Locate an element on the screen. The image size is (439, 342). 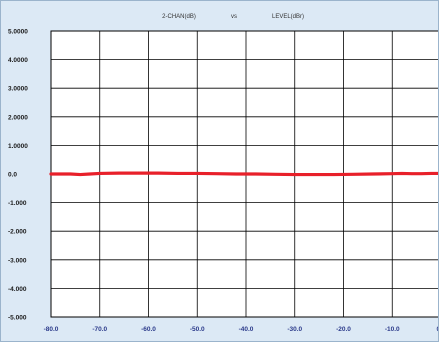
x-tick-label: -50.0 is located at coordinates (197, 329).